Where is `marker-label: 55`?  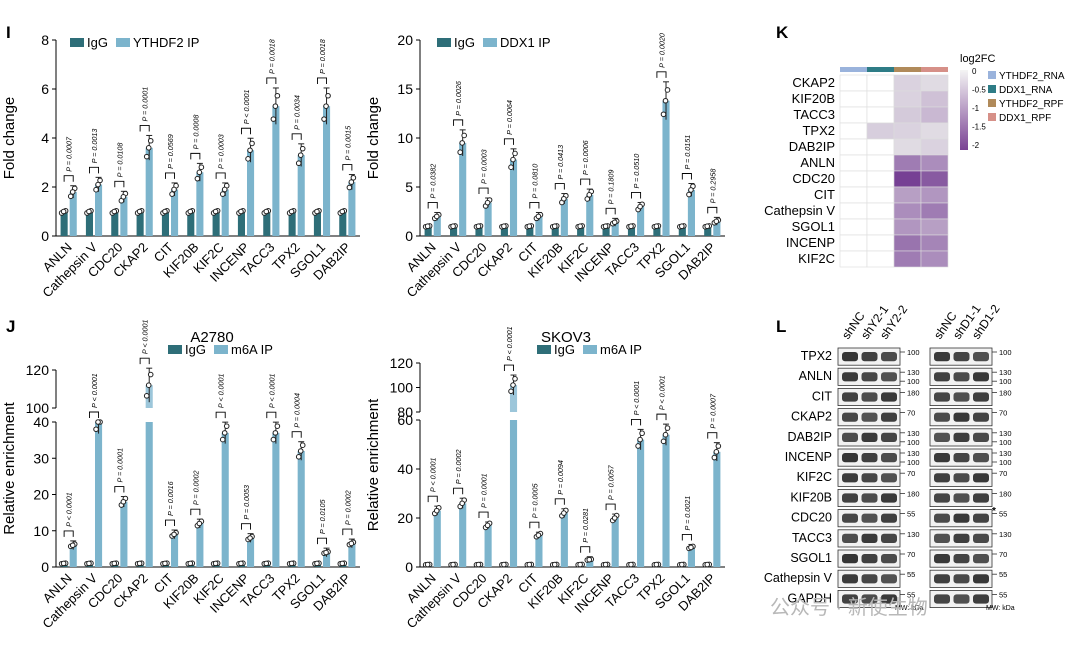 marker-label: 55 is located at coordinates (1003, 594).